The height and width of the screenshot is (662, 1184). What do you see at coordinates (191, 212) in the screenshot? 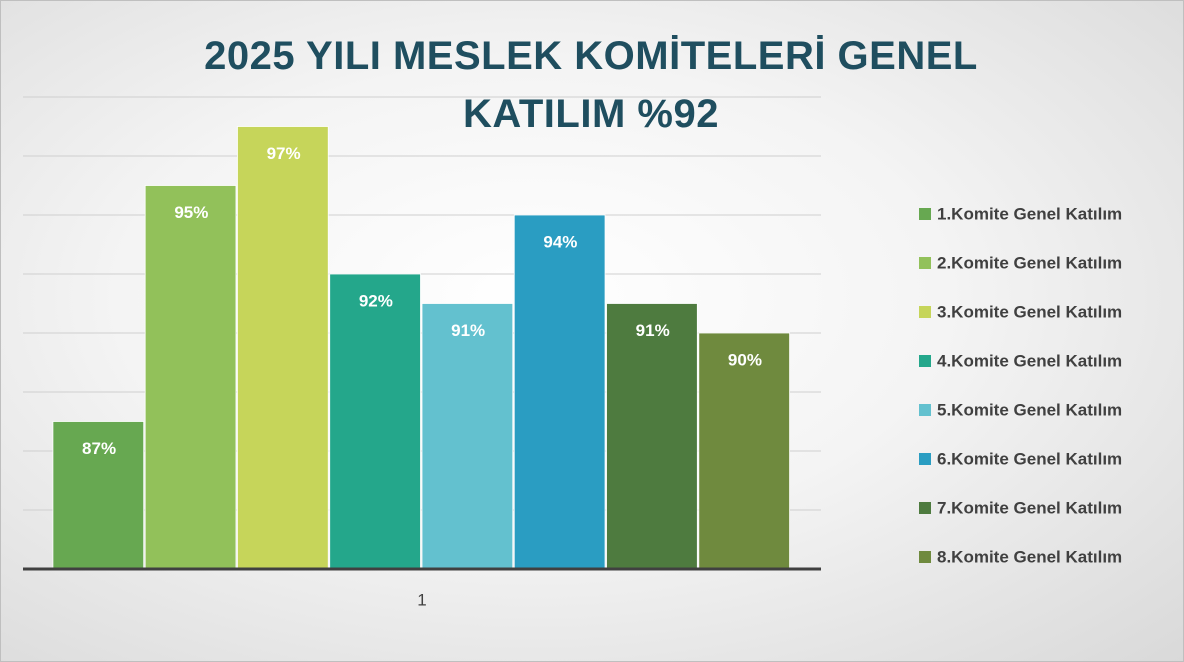
I see `data-label: 95%` at bounding box center [191, 212].